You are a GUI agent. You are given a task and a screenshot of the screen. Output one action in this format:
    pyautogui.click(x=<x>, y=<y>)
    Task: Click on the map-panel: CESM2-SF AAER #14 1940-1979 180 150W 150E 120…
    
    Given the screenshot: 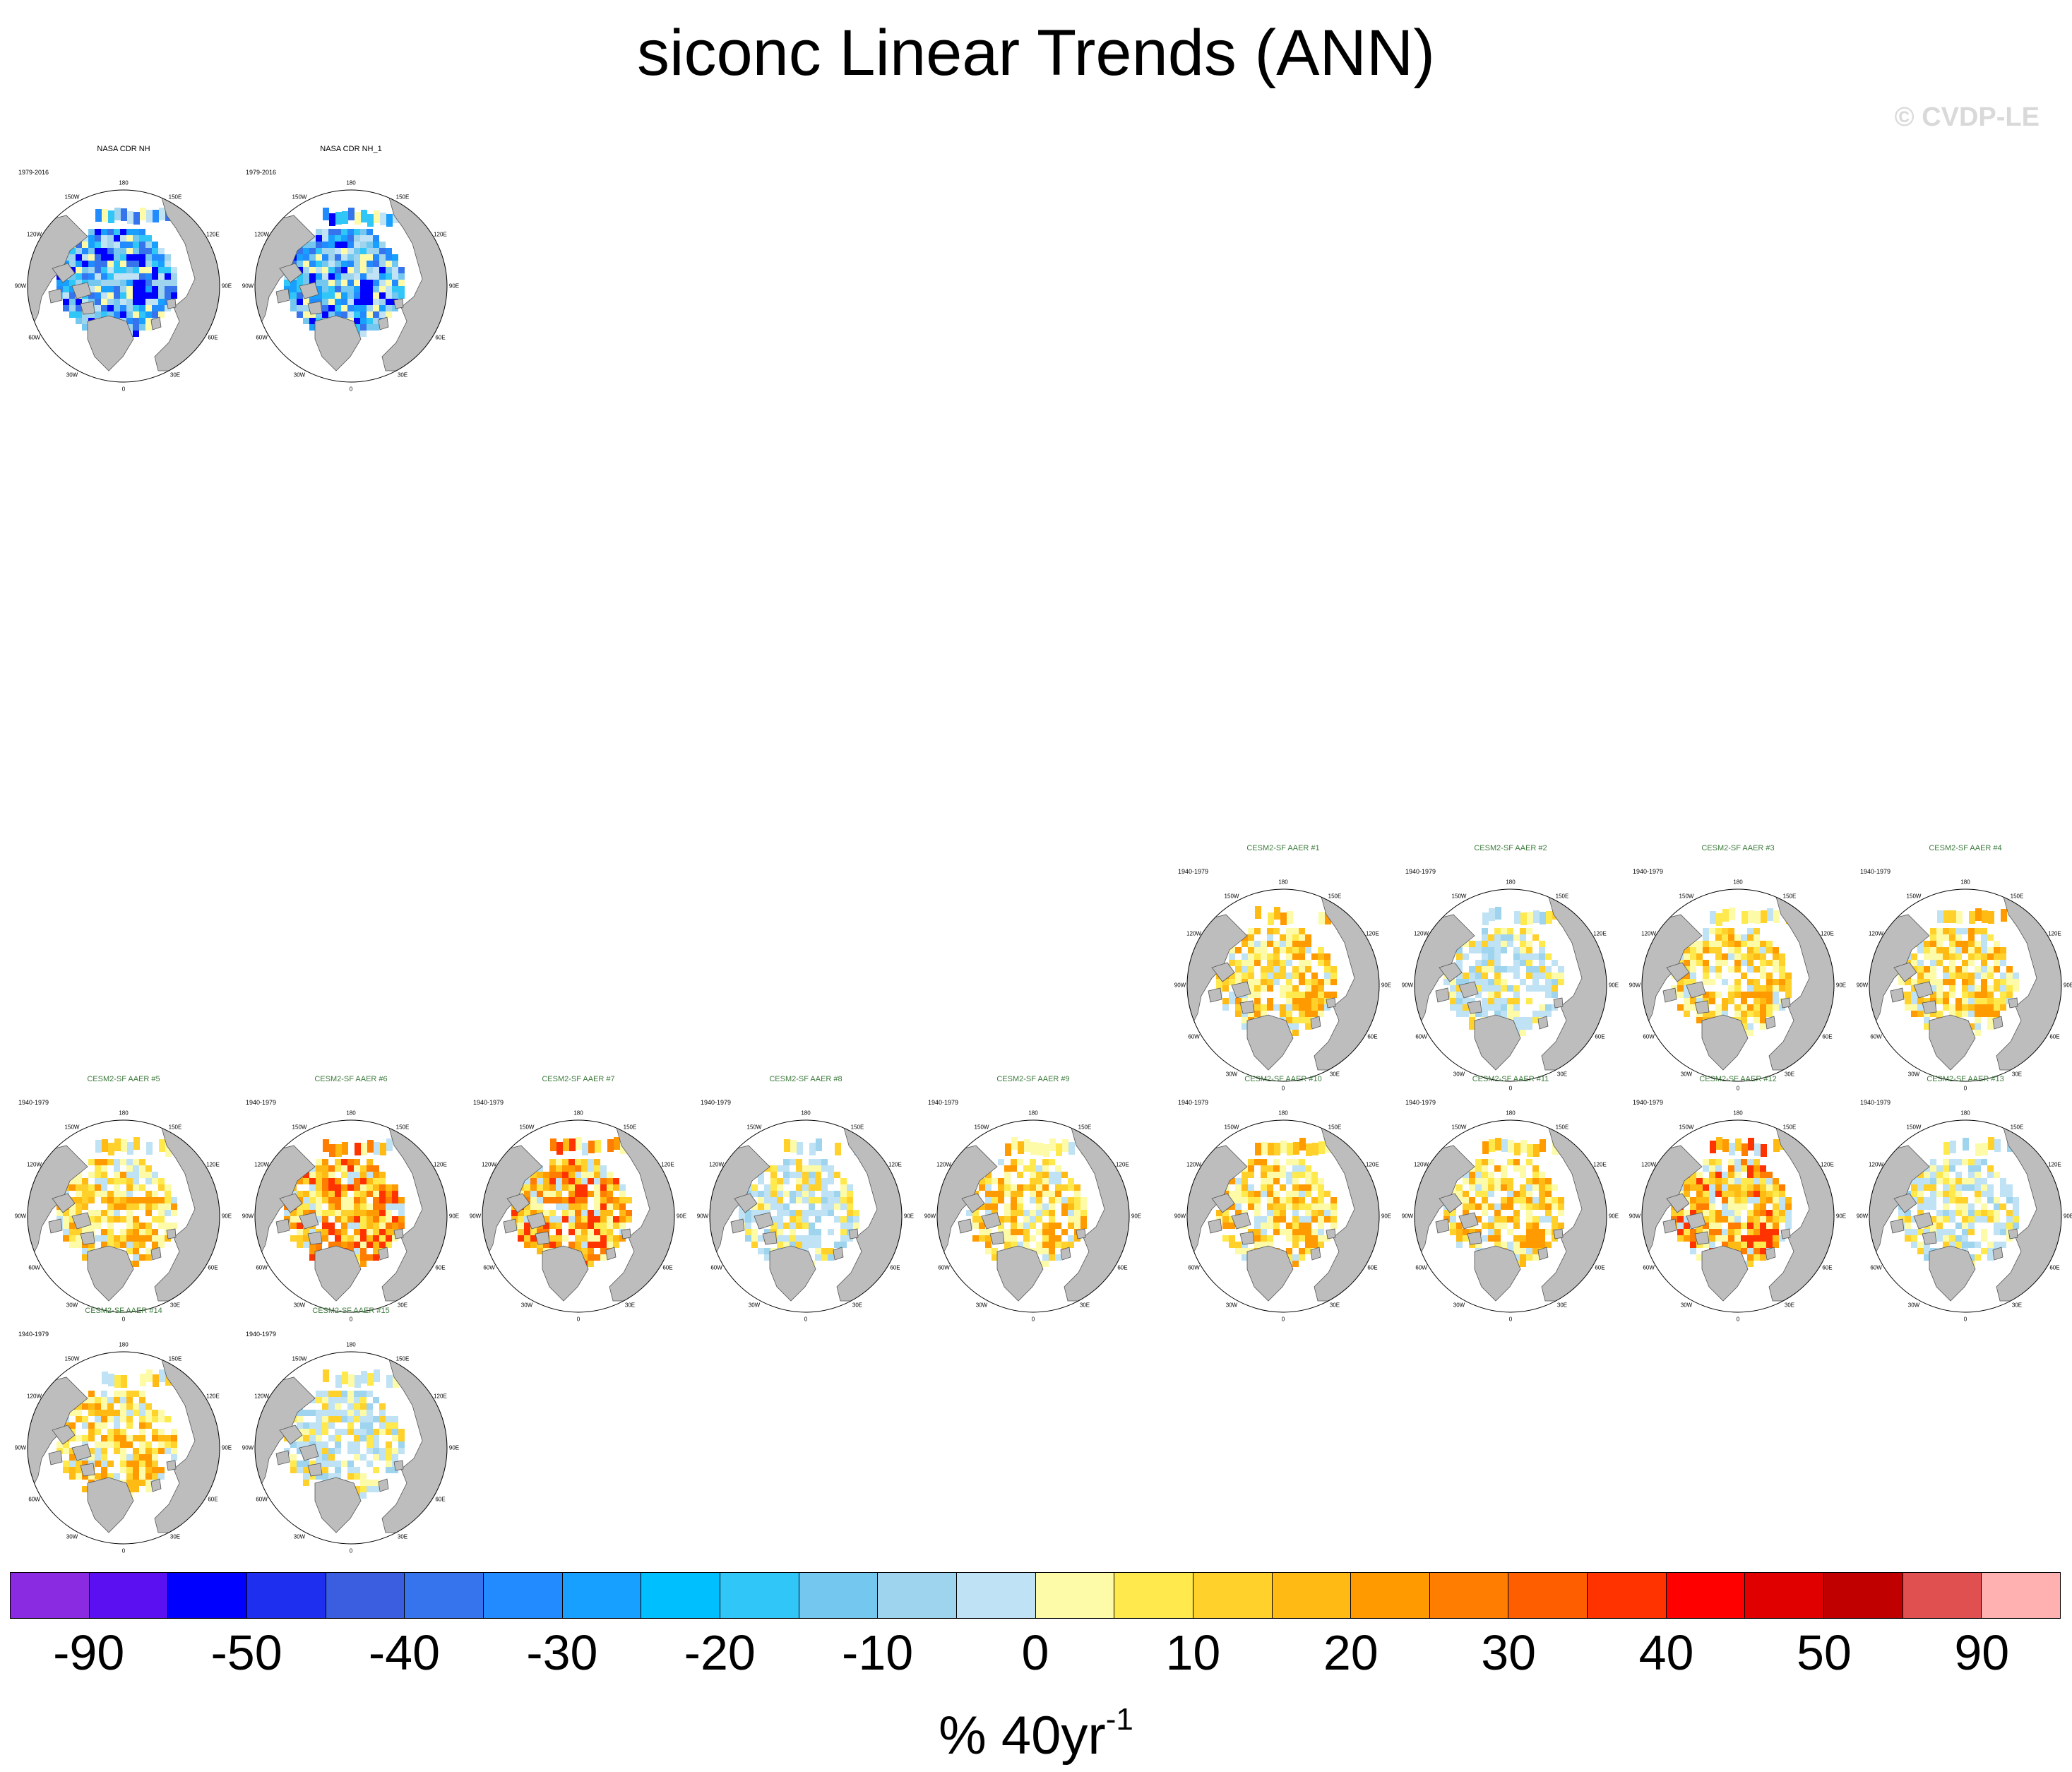 What is the action you would take?
    pyautogui.click(x=124, y=1431)
    